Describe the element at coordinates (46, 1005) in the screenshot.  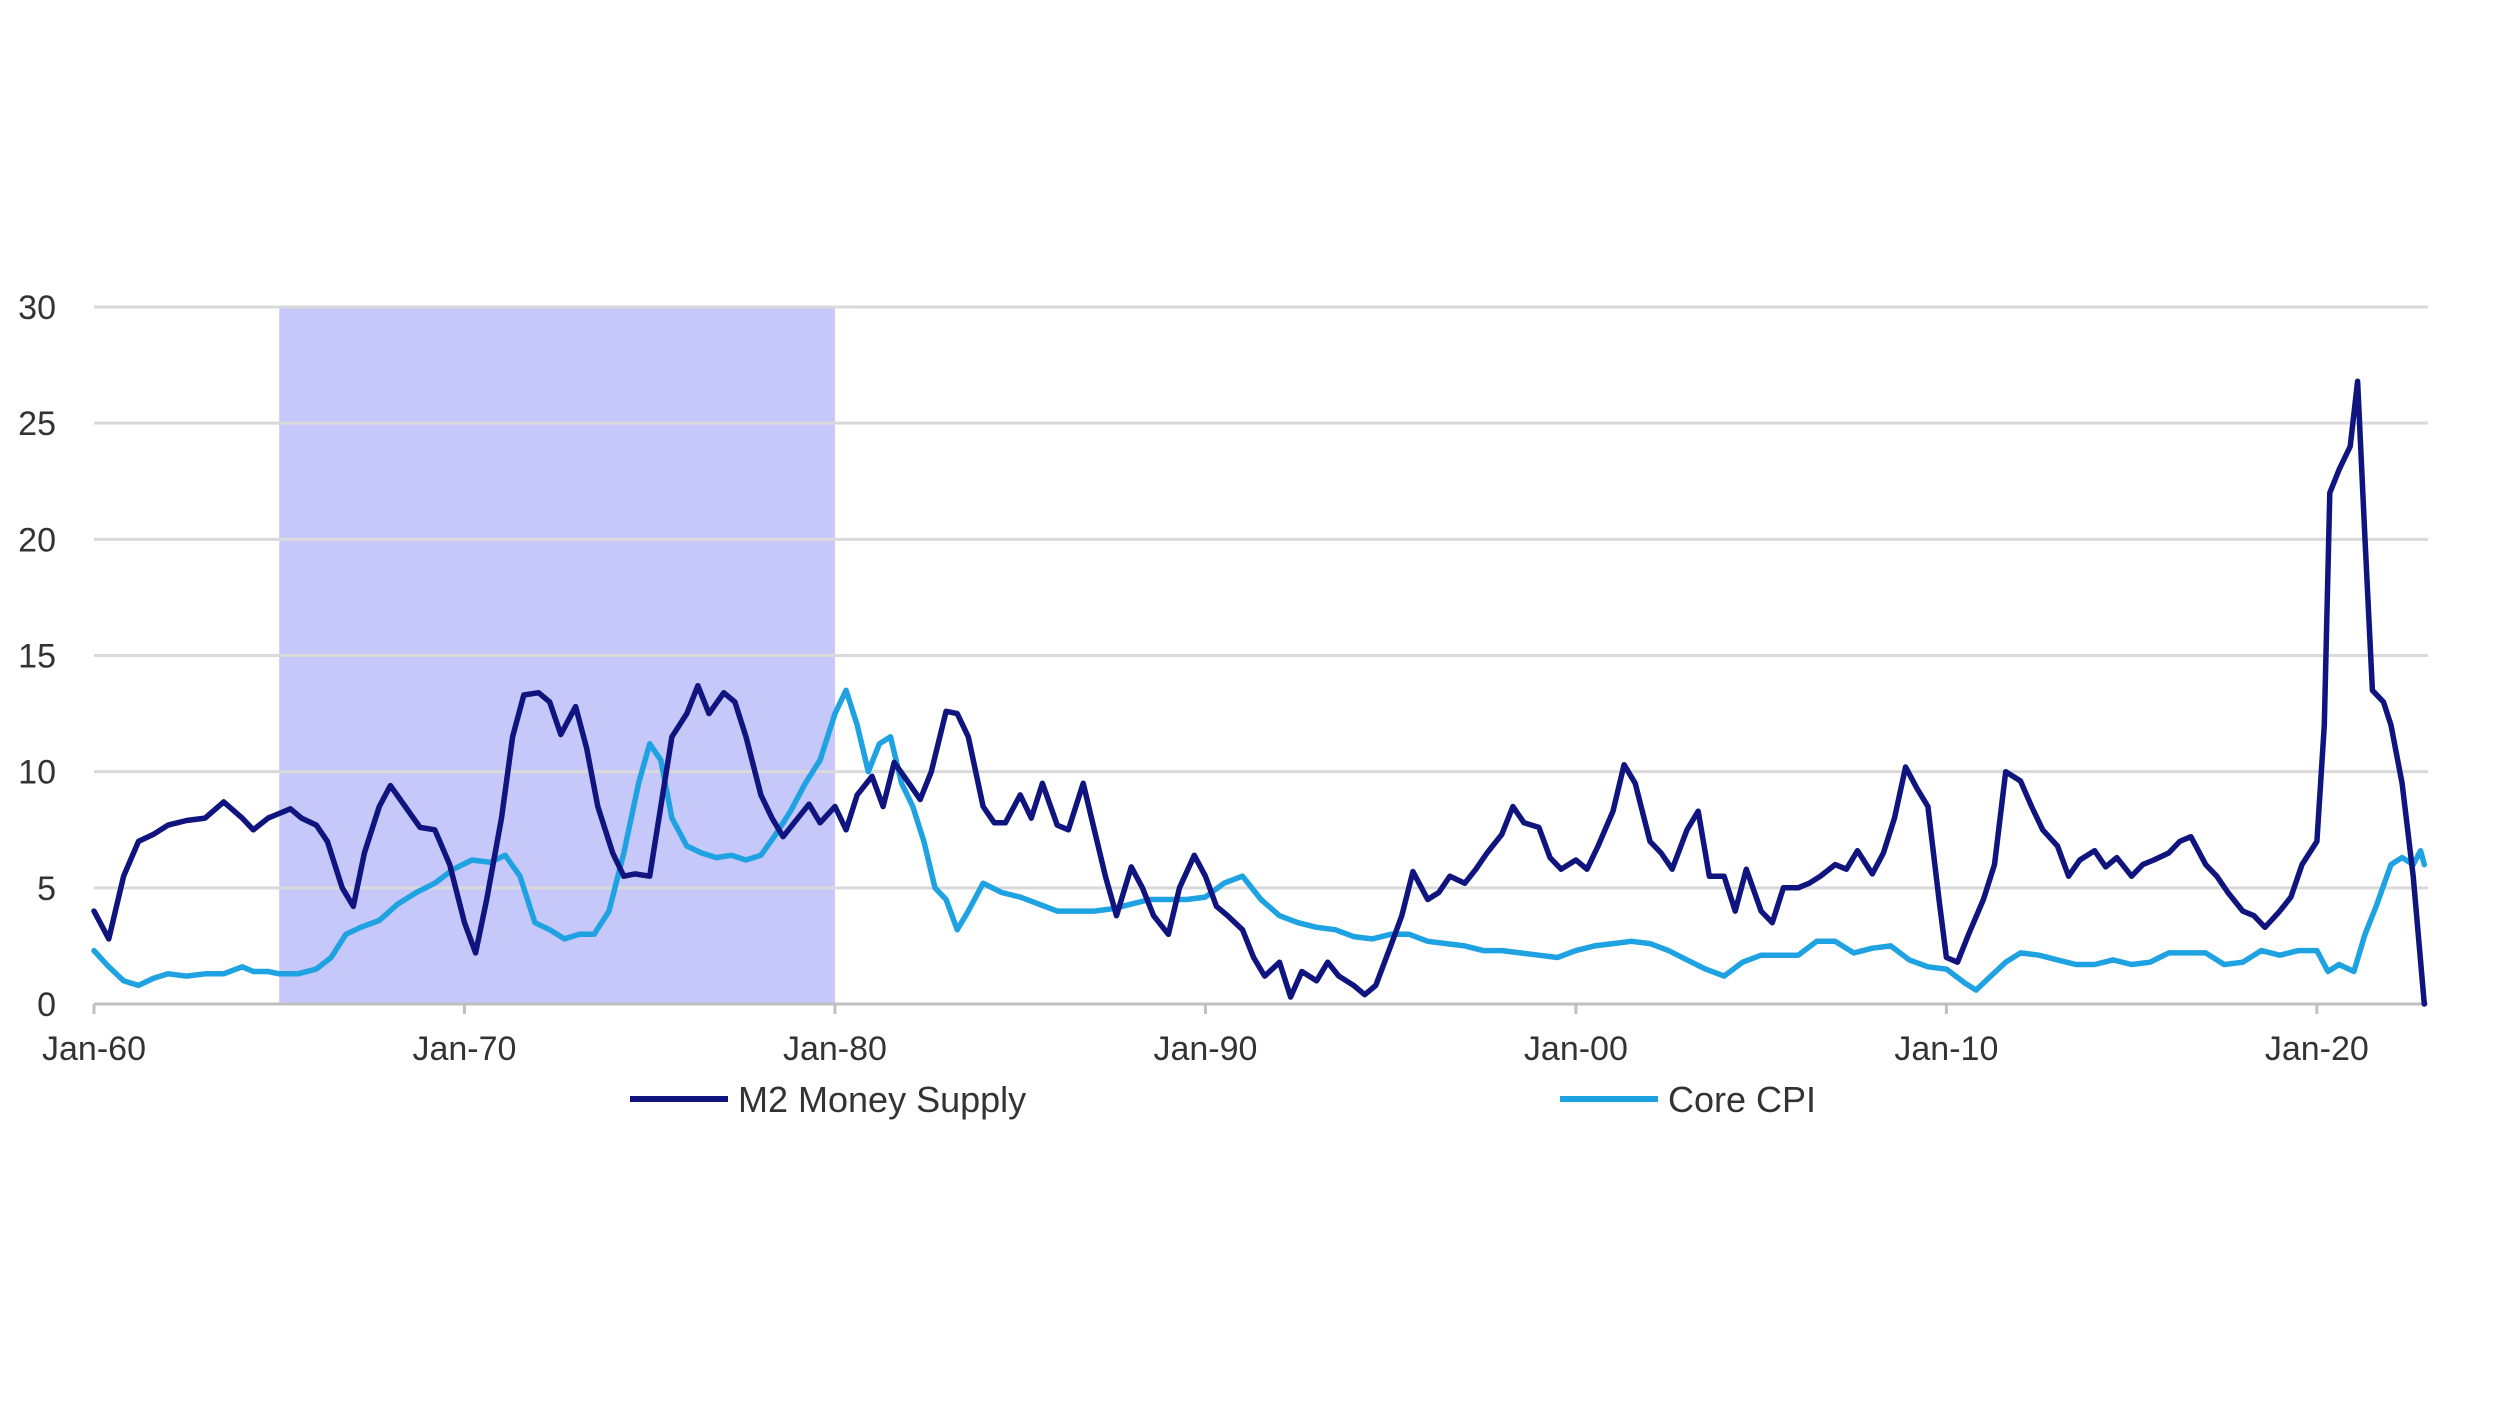
I see `y-tick-label: 0` at that location.